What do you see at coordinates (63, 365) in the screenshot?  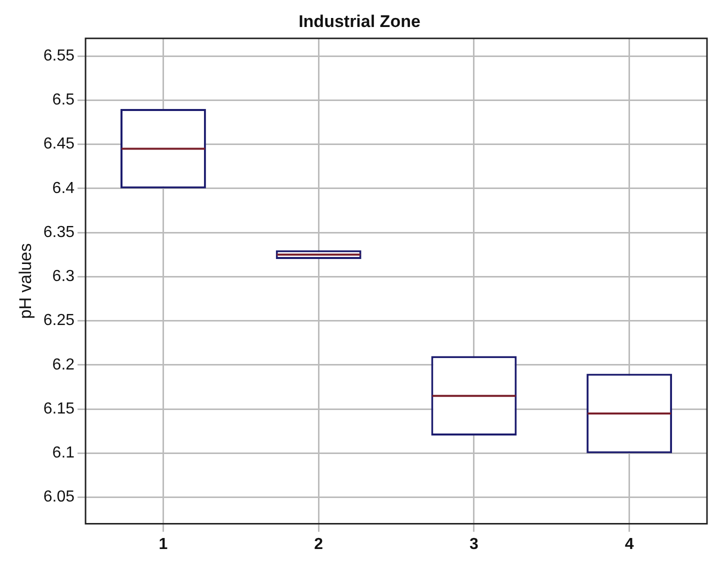 I see `y-tick-label: 6.2` at bounding box center [63, 365].